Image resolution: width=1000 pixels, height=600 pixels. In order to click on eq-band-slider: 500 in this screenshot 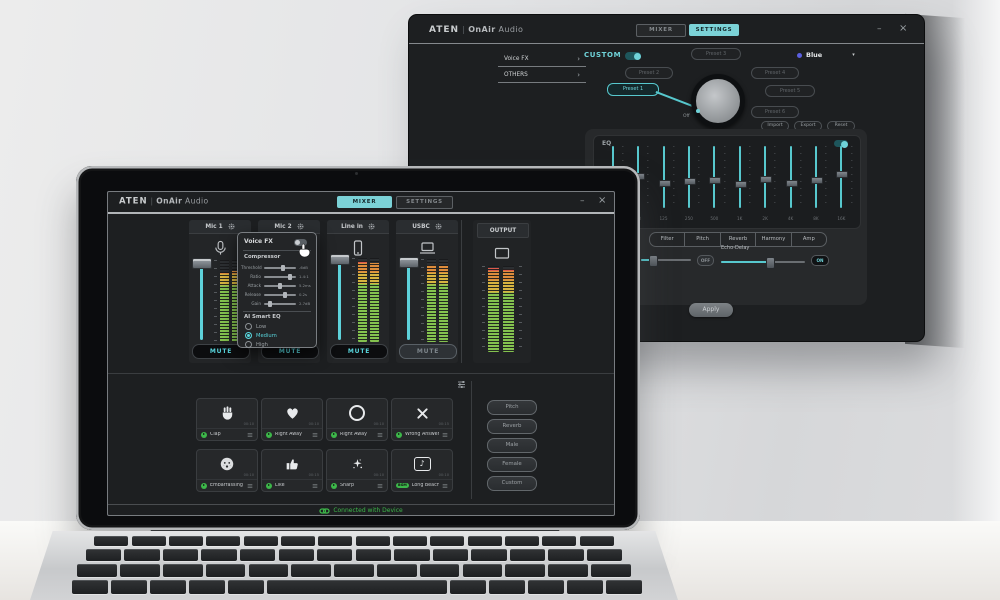, I will do `click(714, 183)`.